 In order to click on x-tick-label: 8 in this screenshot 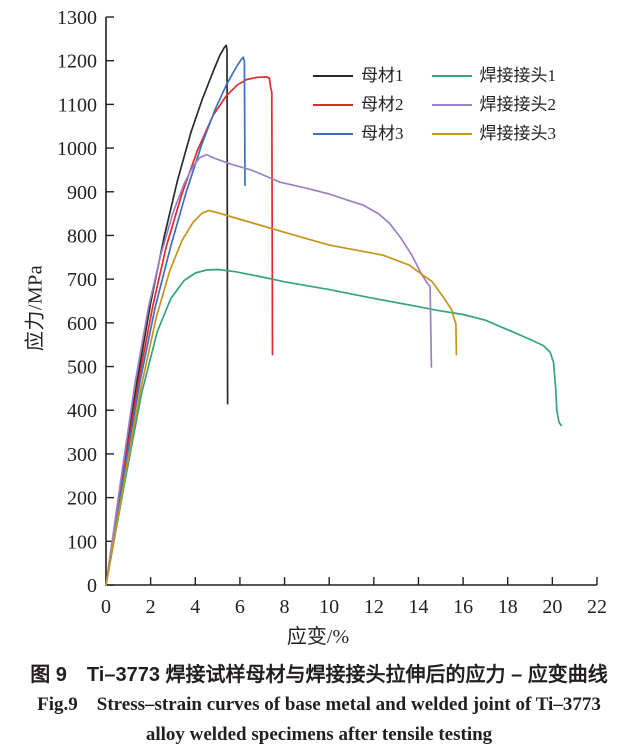, I will do `click(285, 607)`.